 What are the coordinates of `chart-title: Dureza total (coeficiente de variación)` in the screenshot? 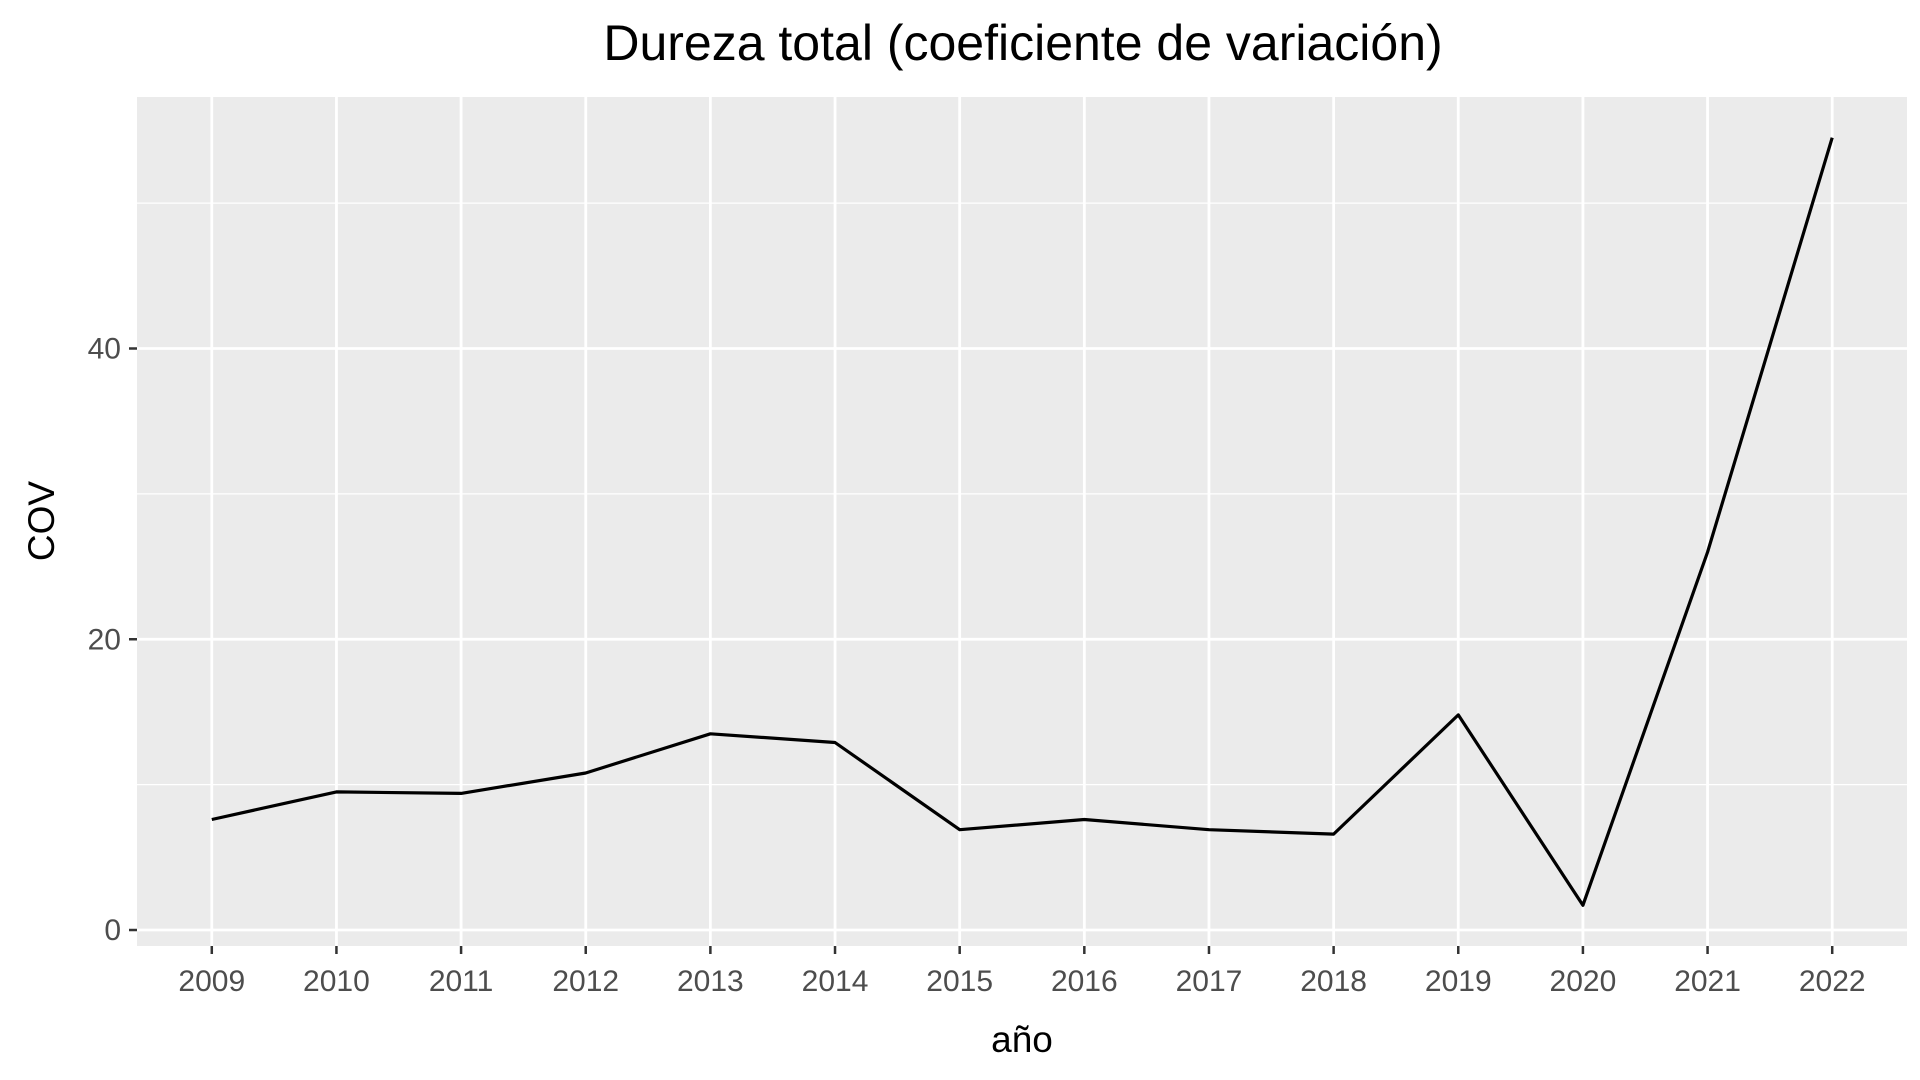 It's located at (1022, 43).